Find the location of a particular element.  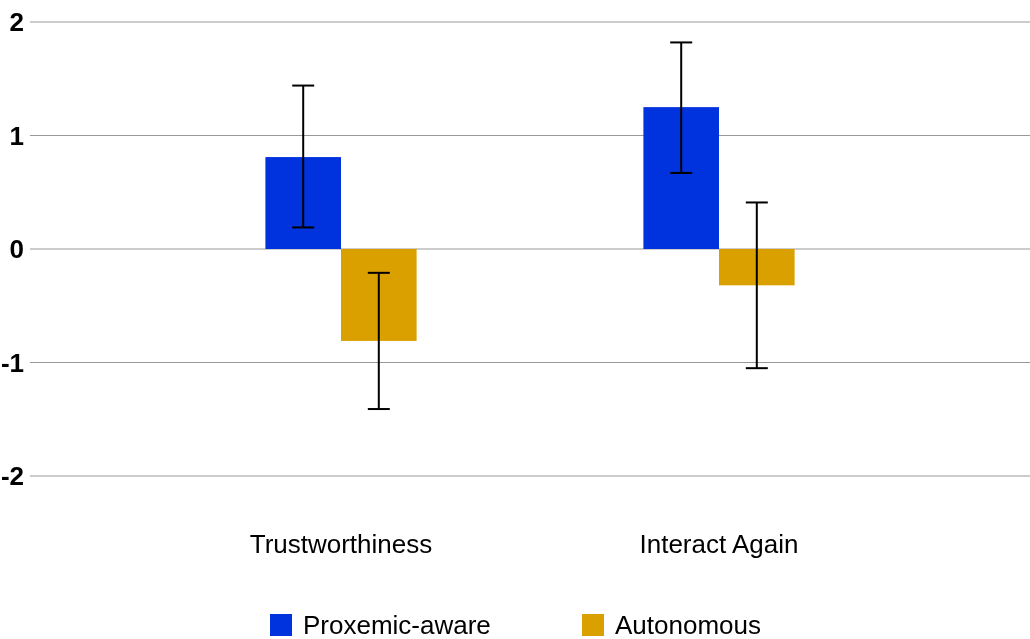

y-tick-label: -1 is located at coordinates (12, 362).